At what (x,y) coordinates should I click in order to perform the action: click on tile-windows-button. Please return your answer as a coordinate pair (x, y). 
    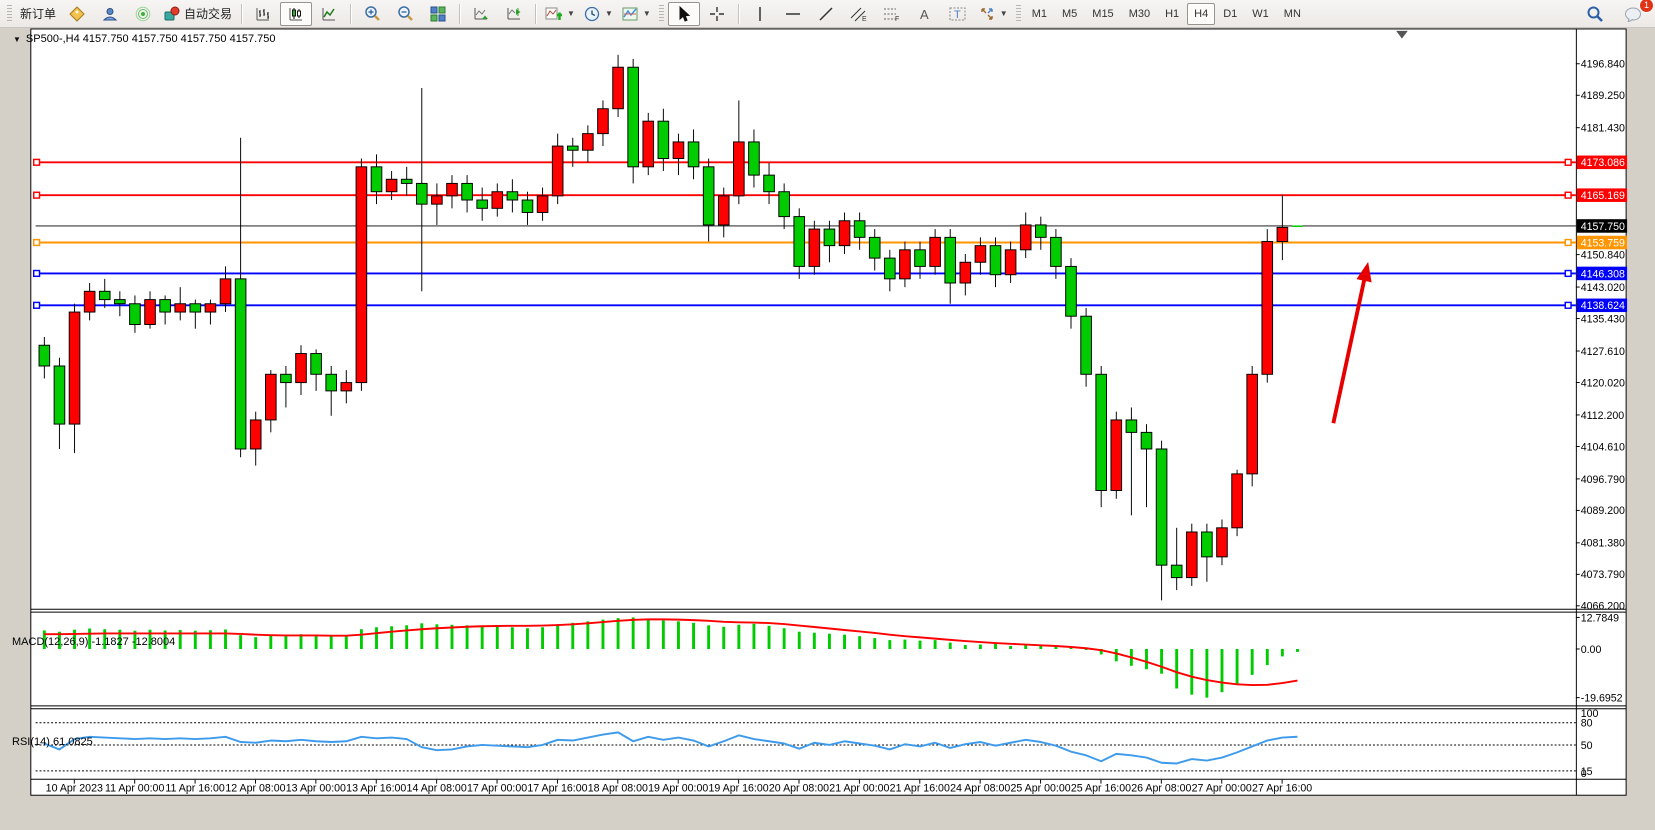
    Looking at the image, I should click on (438, 14).